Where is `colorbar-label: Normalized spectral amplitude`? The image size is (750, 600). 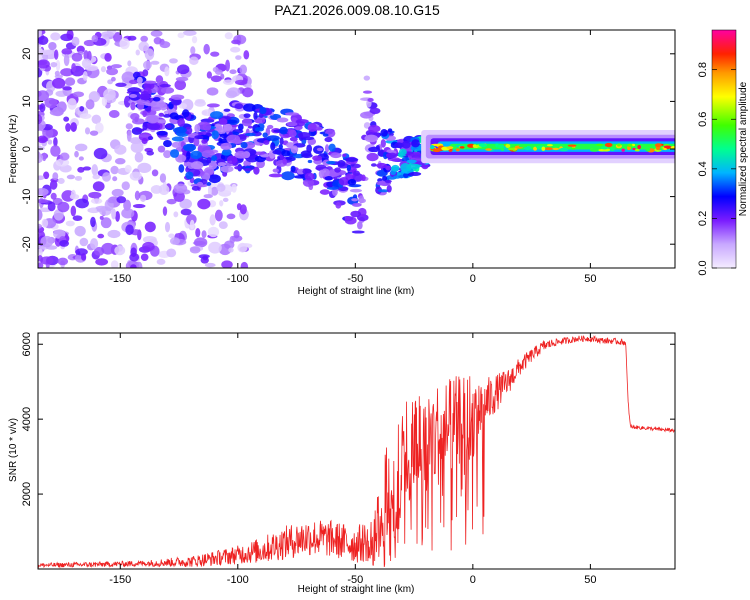
colorbar-label: Normalized spectral amplitude is located at coordinates (743, 148).